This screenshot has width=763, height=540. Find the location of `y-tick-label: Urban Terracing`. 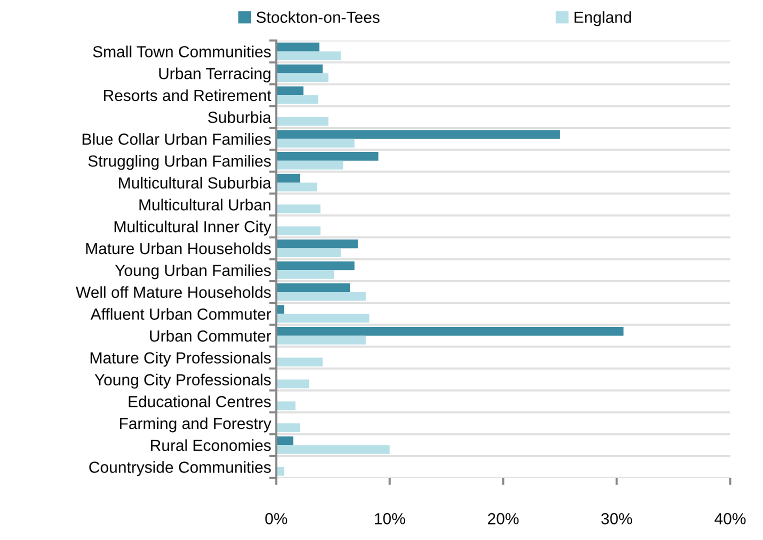

y-tick-label: Urban Terracing is located at coordinates (214, 75).